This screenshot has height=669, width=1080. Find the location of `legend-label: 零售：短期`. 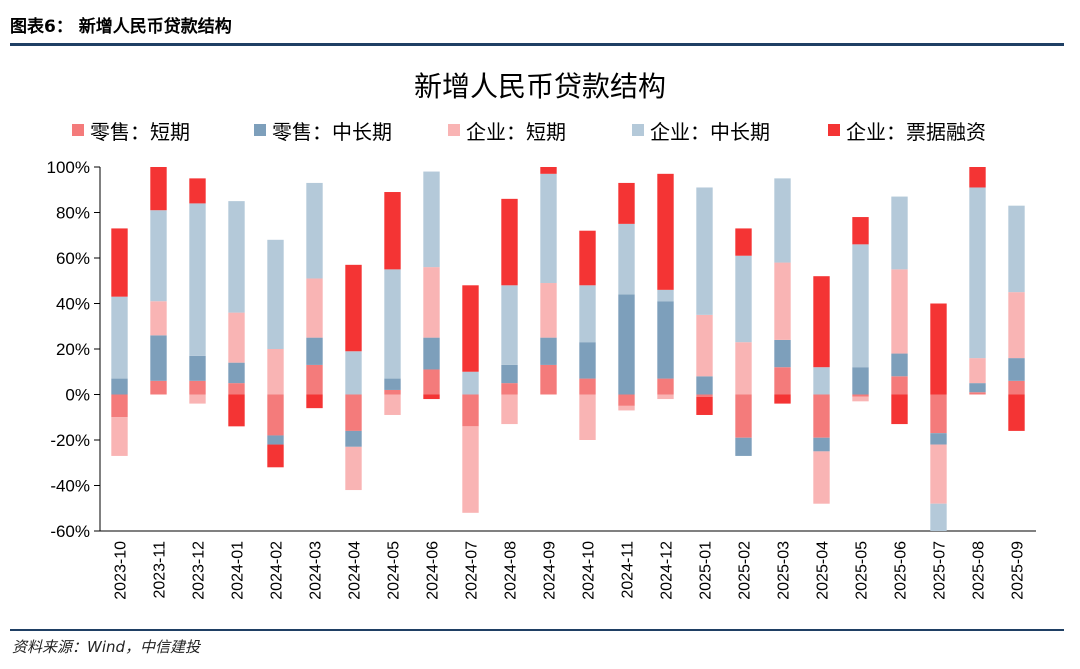

legend-label: 零售：短期 is located at coordinates (140, 132).